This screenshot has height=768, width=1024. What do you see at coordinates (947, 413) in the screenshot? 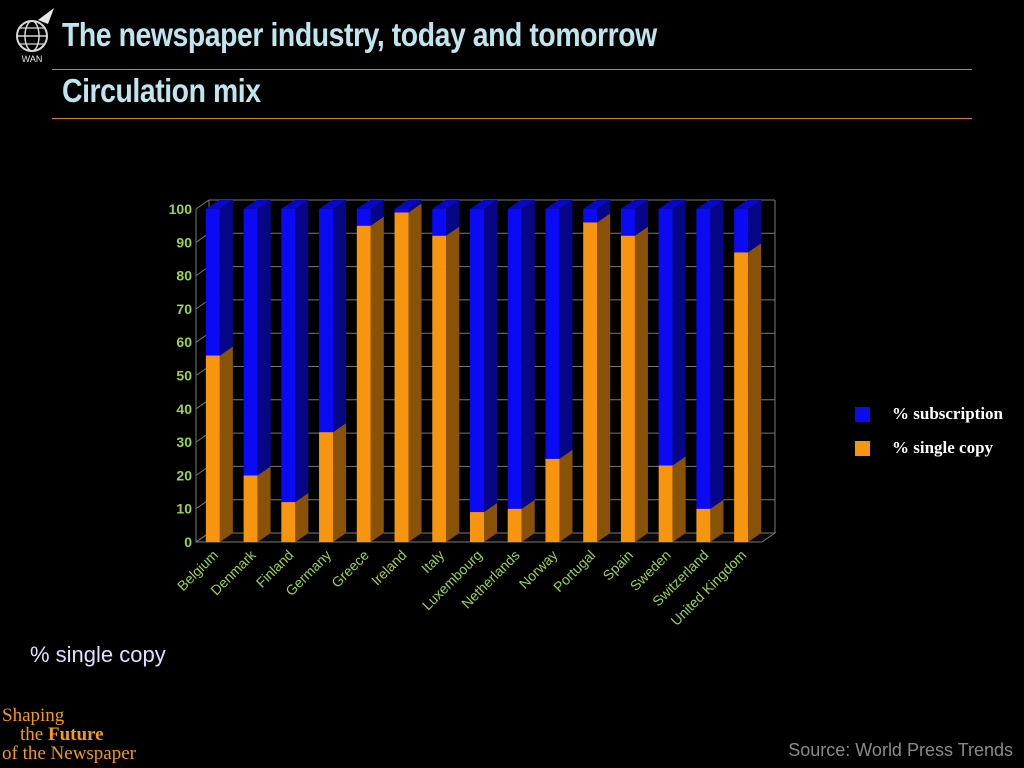
I see `legend-label-subscription: % subscription` at bounding box center [947, 413].